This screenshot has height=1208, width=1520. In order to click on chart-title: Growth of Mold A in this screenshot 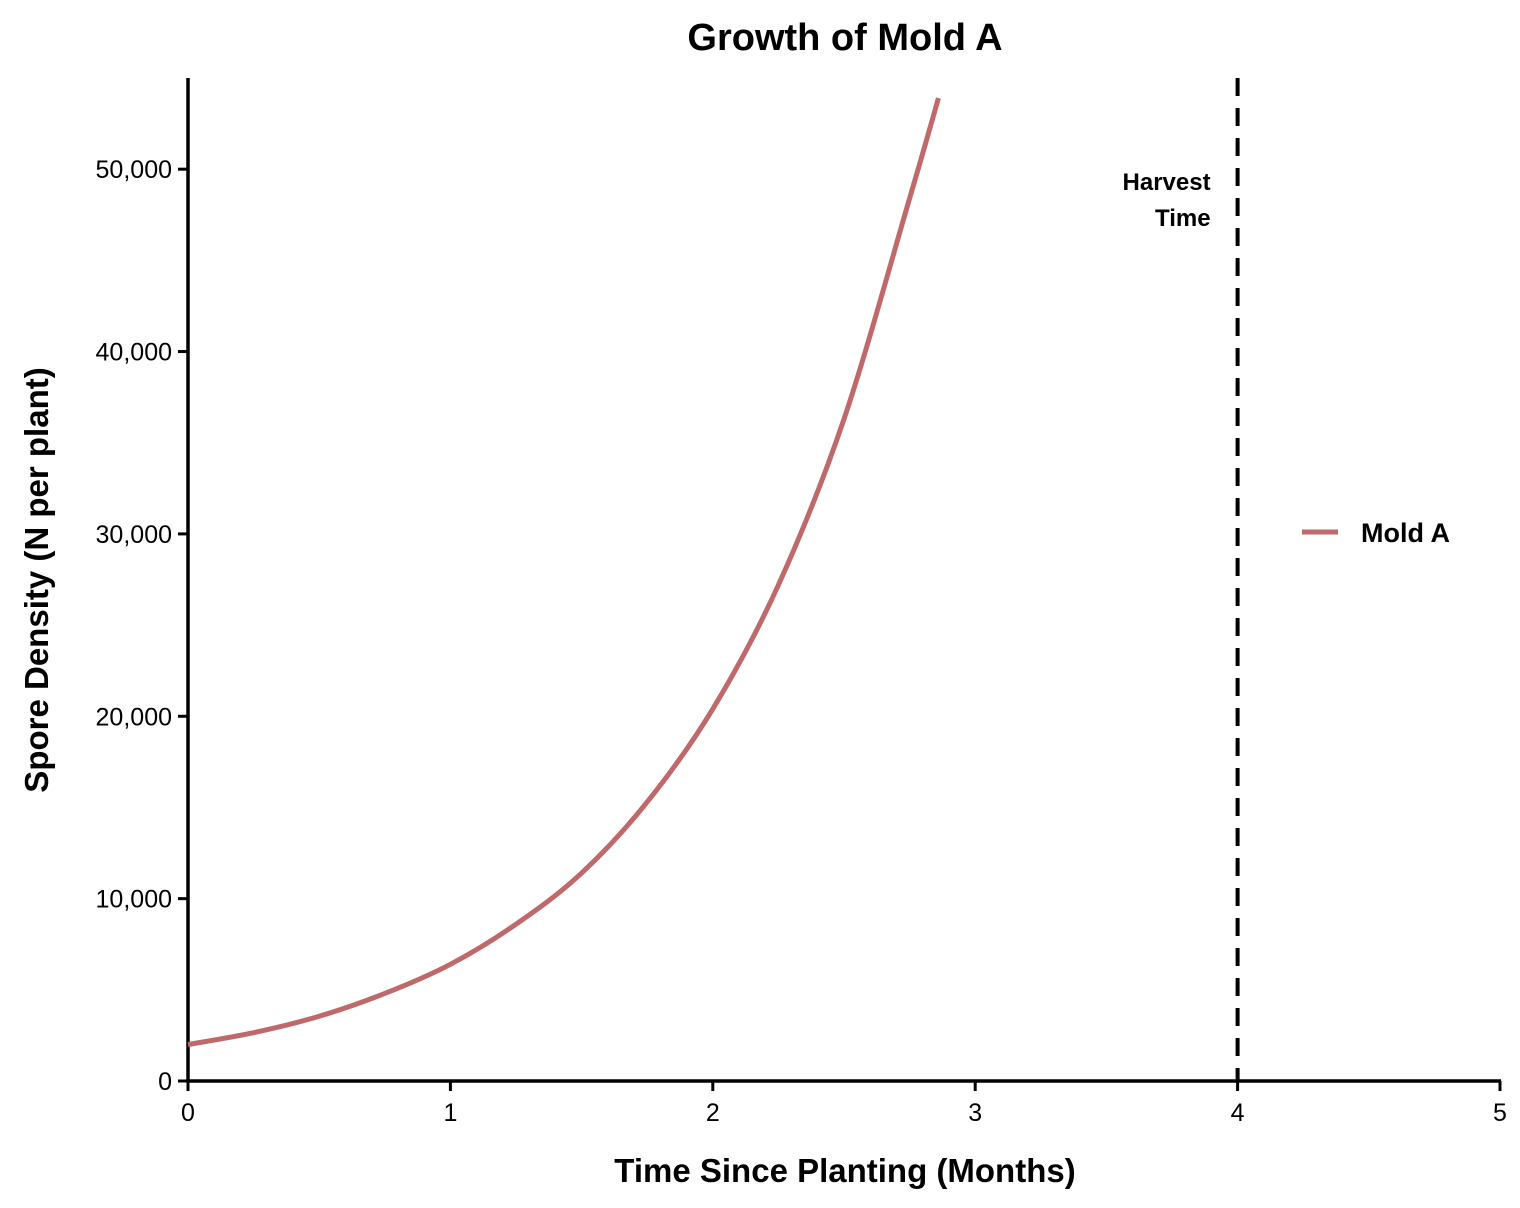, I will do `click(844, 38)`.